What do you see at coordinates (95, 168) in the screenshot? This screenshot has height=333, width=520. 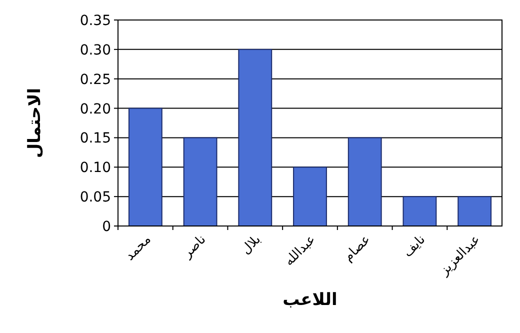 I see `y-tick-label: 0.10` at bounding box center [95, 168].